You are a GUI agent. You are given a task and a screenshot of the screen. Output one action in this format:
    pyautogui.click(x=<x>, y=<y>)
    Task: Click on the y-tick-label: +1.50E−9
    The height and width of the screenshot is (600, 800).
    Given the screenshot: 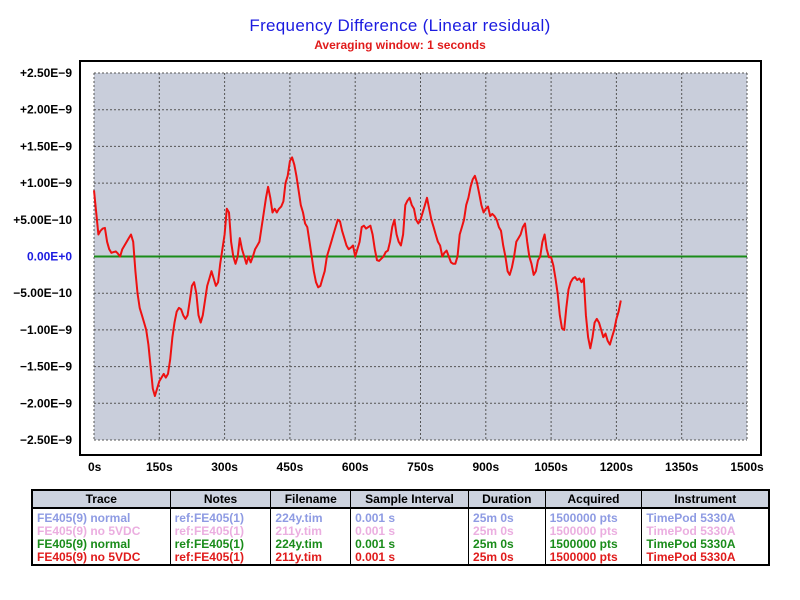 What is the action you would take?
    pyautogui.click(x=46, y=146)
    